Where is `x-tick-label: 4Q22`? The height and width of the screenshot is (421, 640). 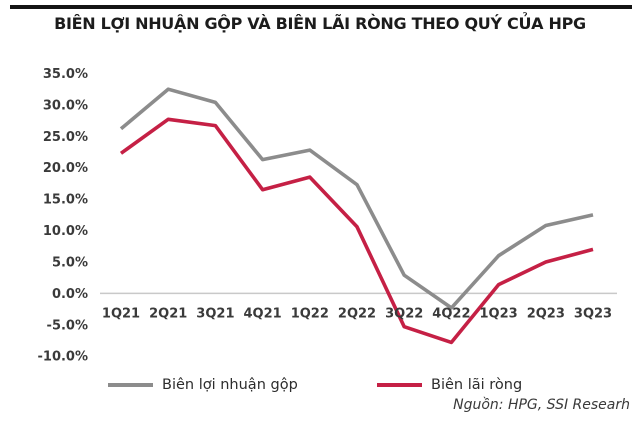
x-tick-label: 4Q22 is located at coordinates (451, 314).